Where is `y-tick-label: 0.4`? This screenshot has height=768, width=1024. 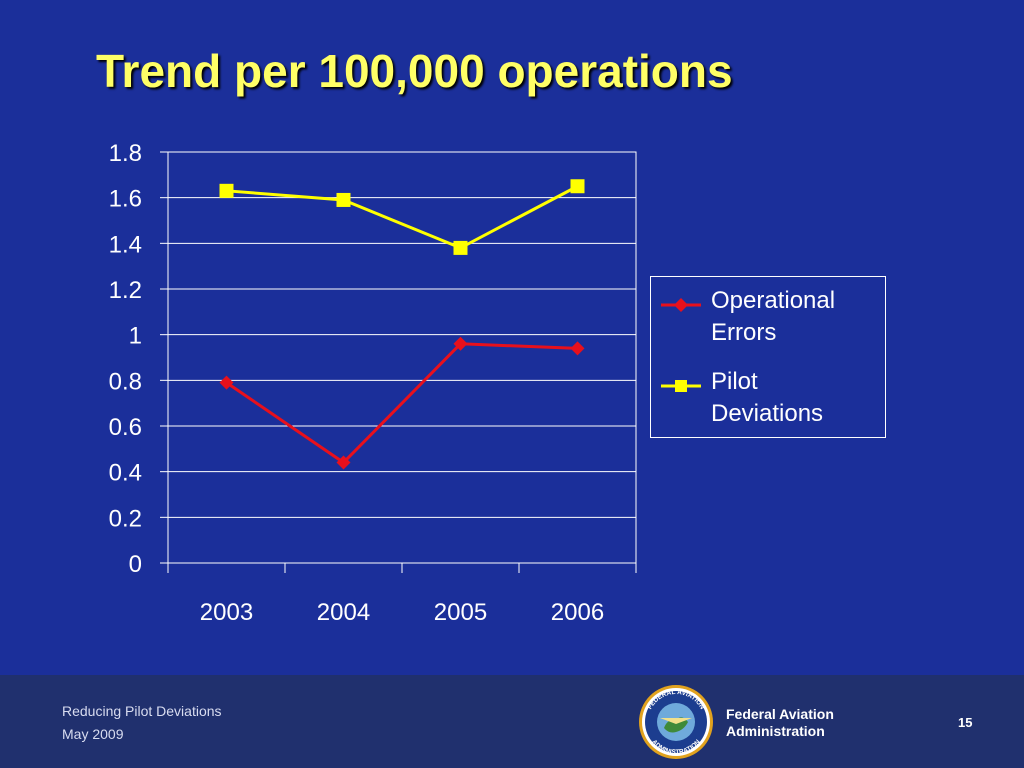 y-tick-label: 0.4 is located at coordinates (125, 473).